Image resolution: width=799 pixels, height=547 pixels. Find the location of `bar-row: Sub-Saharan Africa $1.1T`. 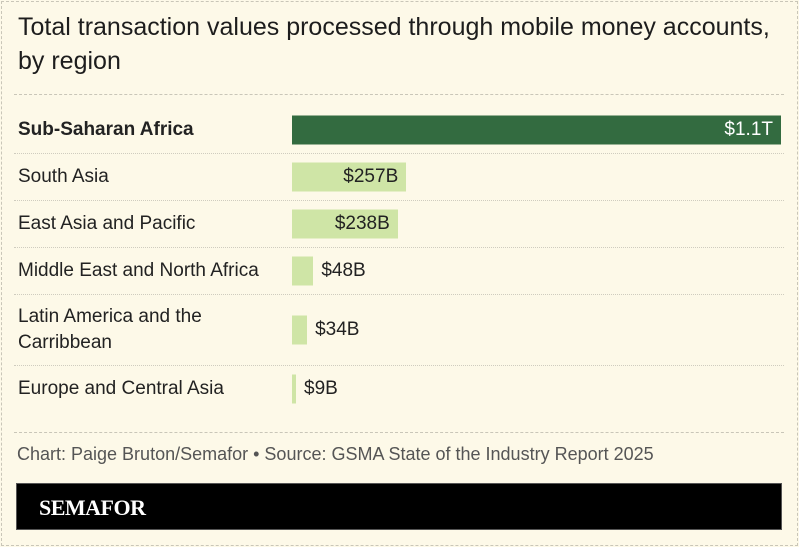

bar-row: Sub-Saharan Africa $1.1T is located at coordinates (399, 130).